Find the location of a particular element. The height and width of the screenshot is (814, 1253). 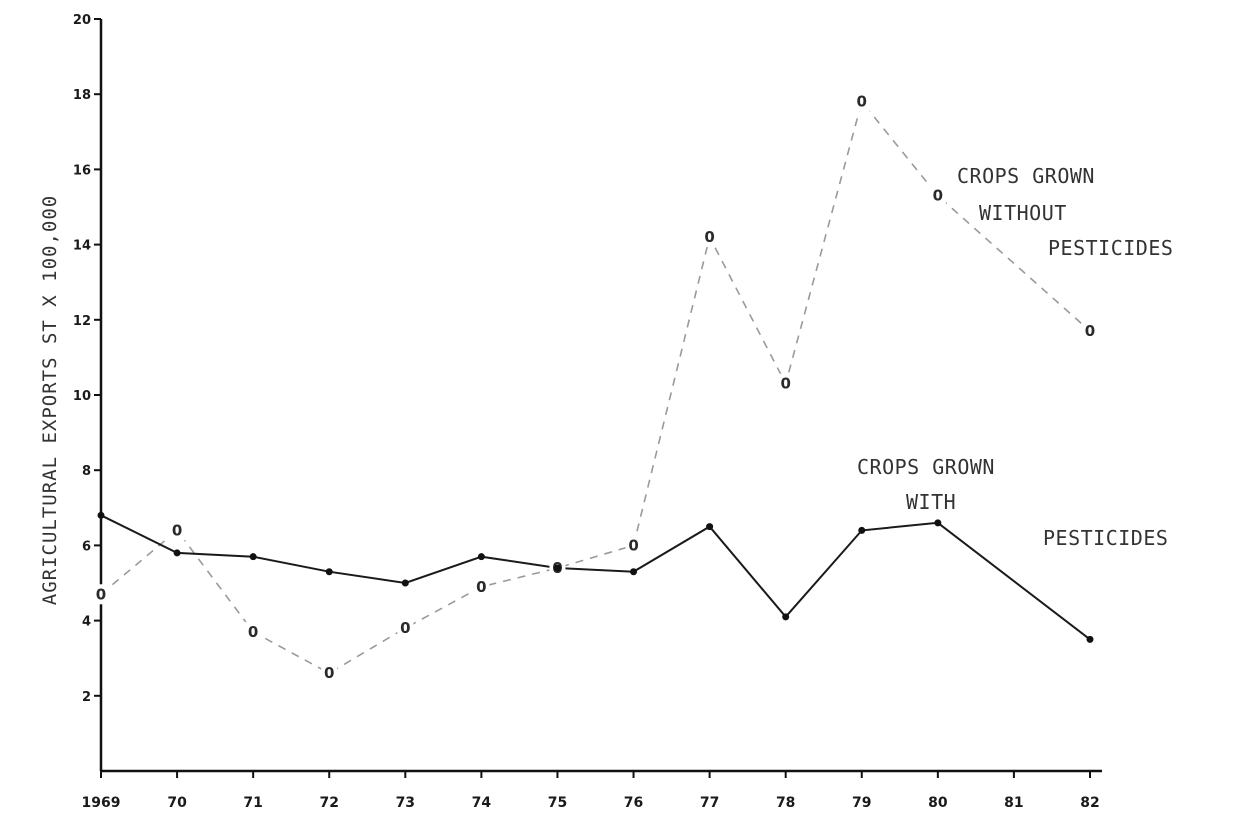

x-tick-label: 77 is located at coordinates (709, 803).